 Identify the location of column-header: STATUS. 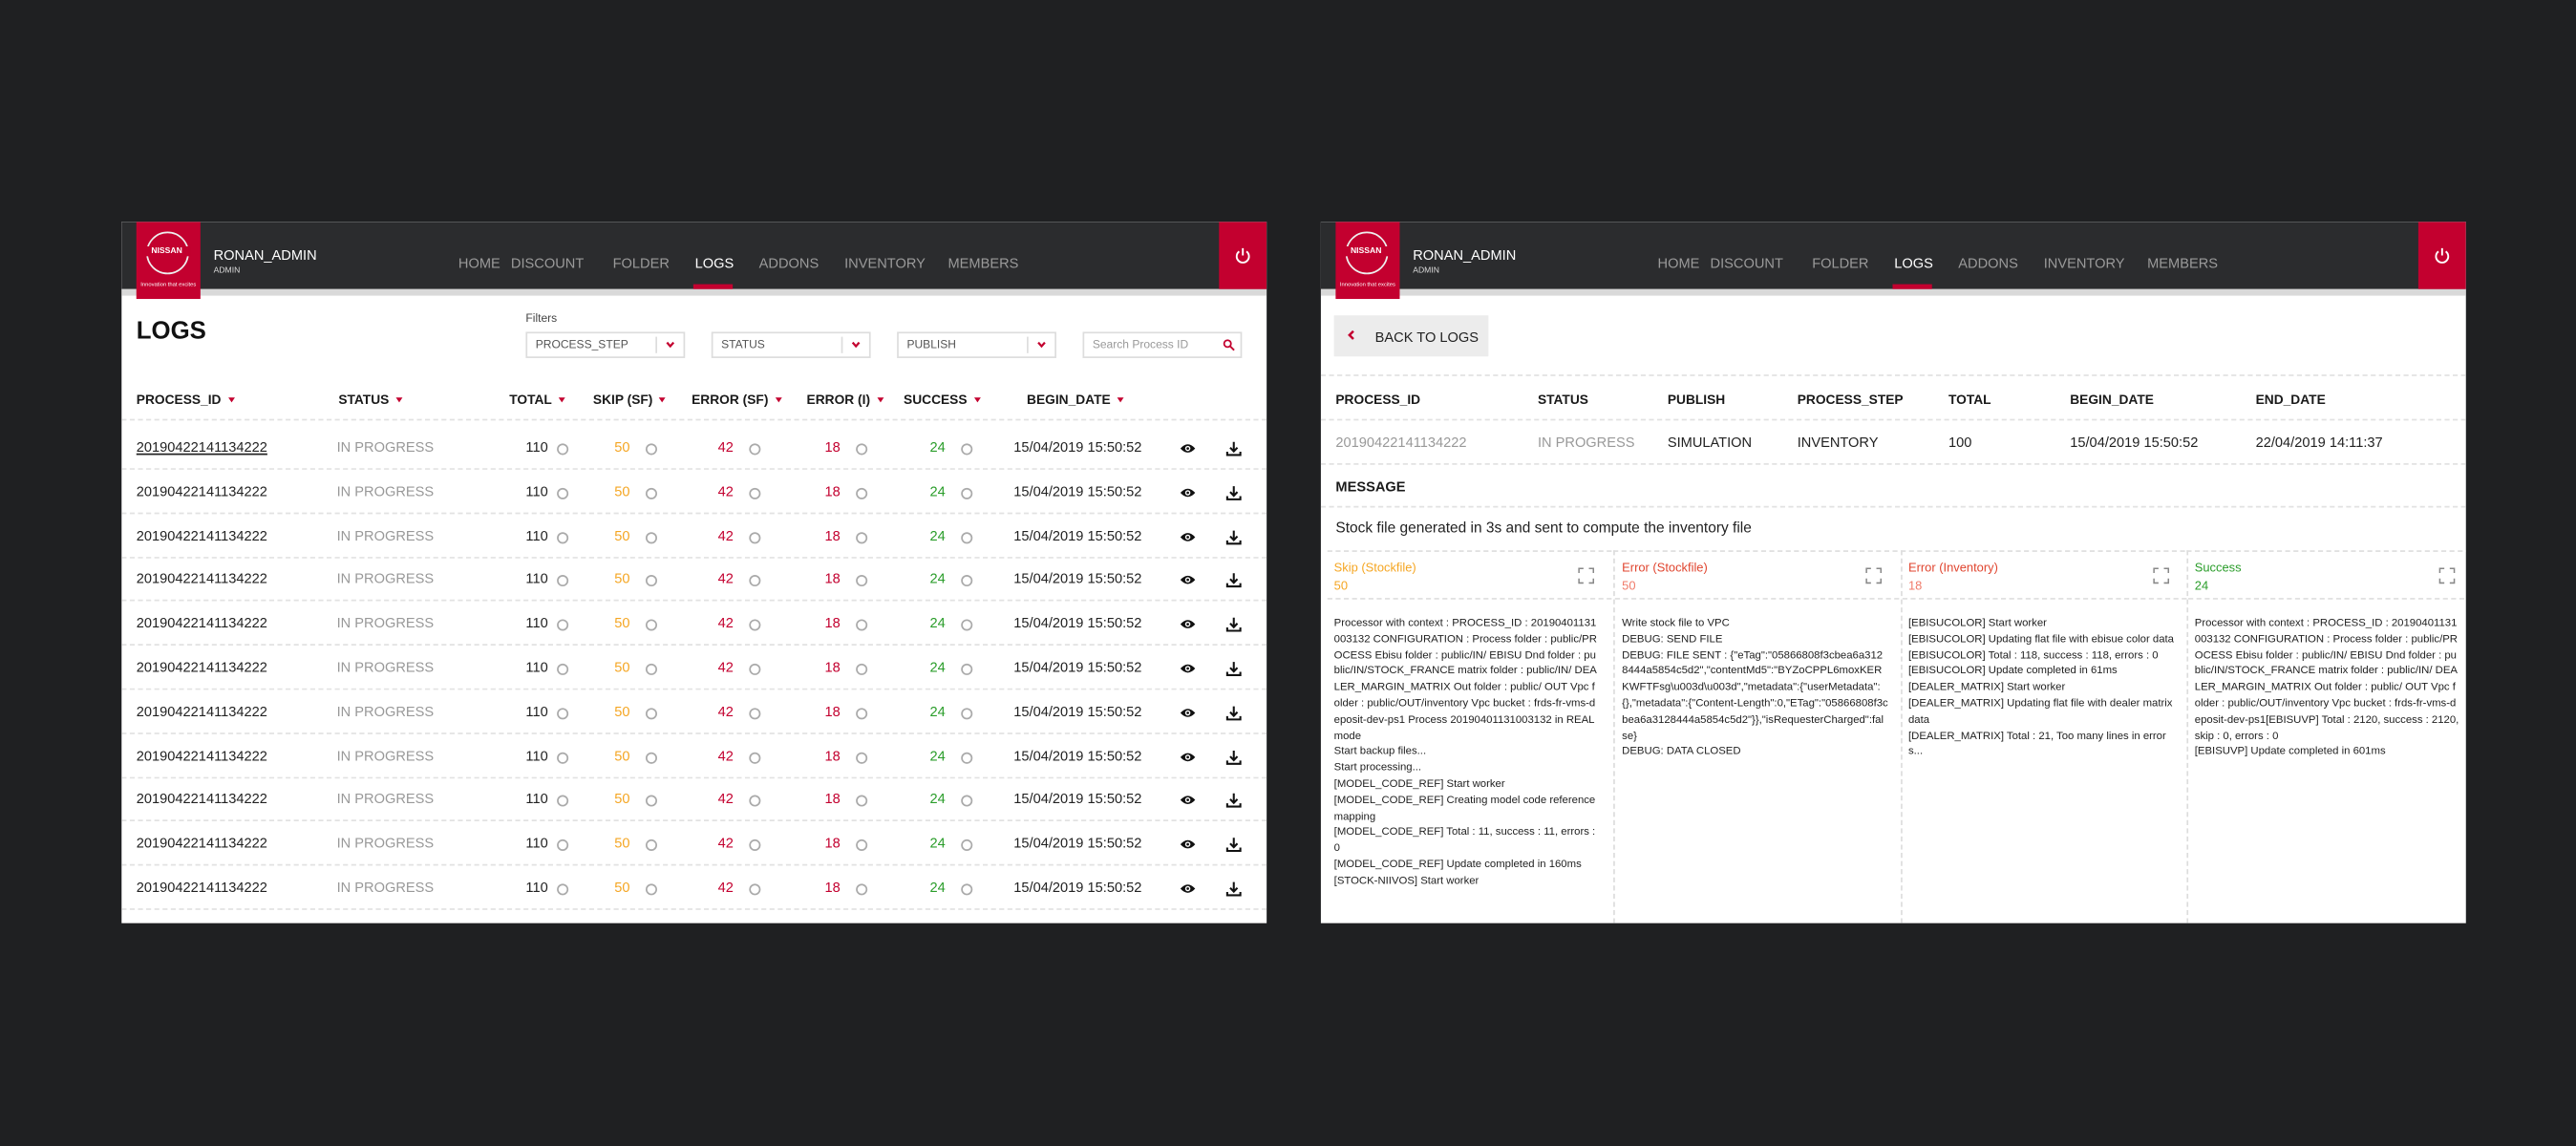
(364, 400).